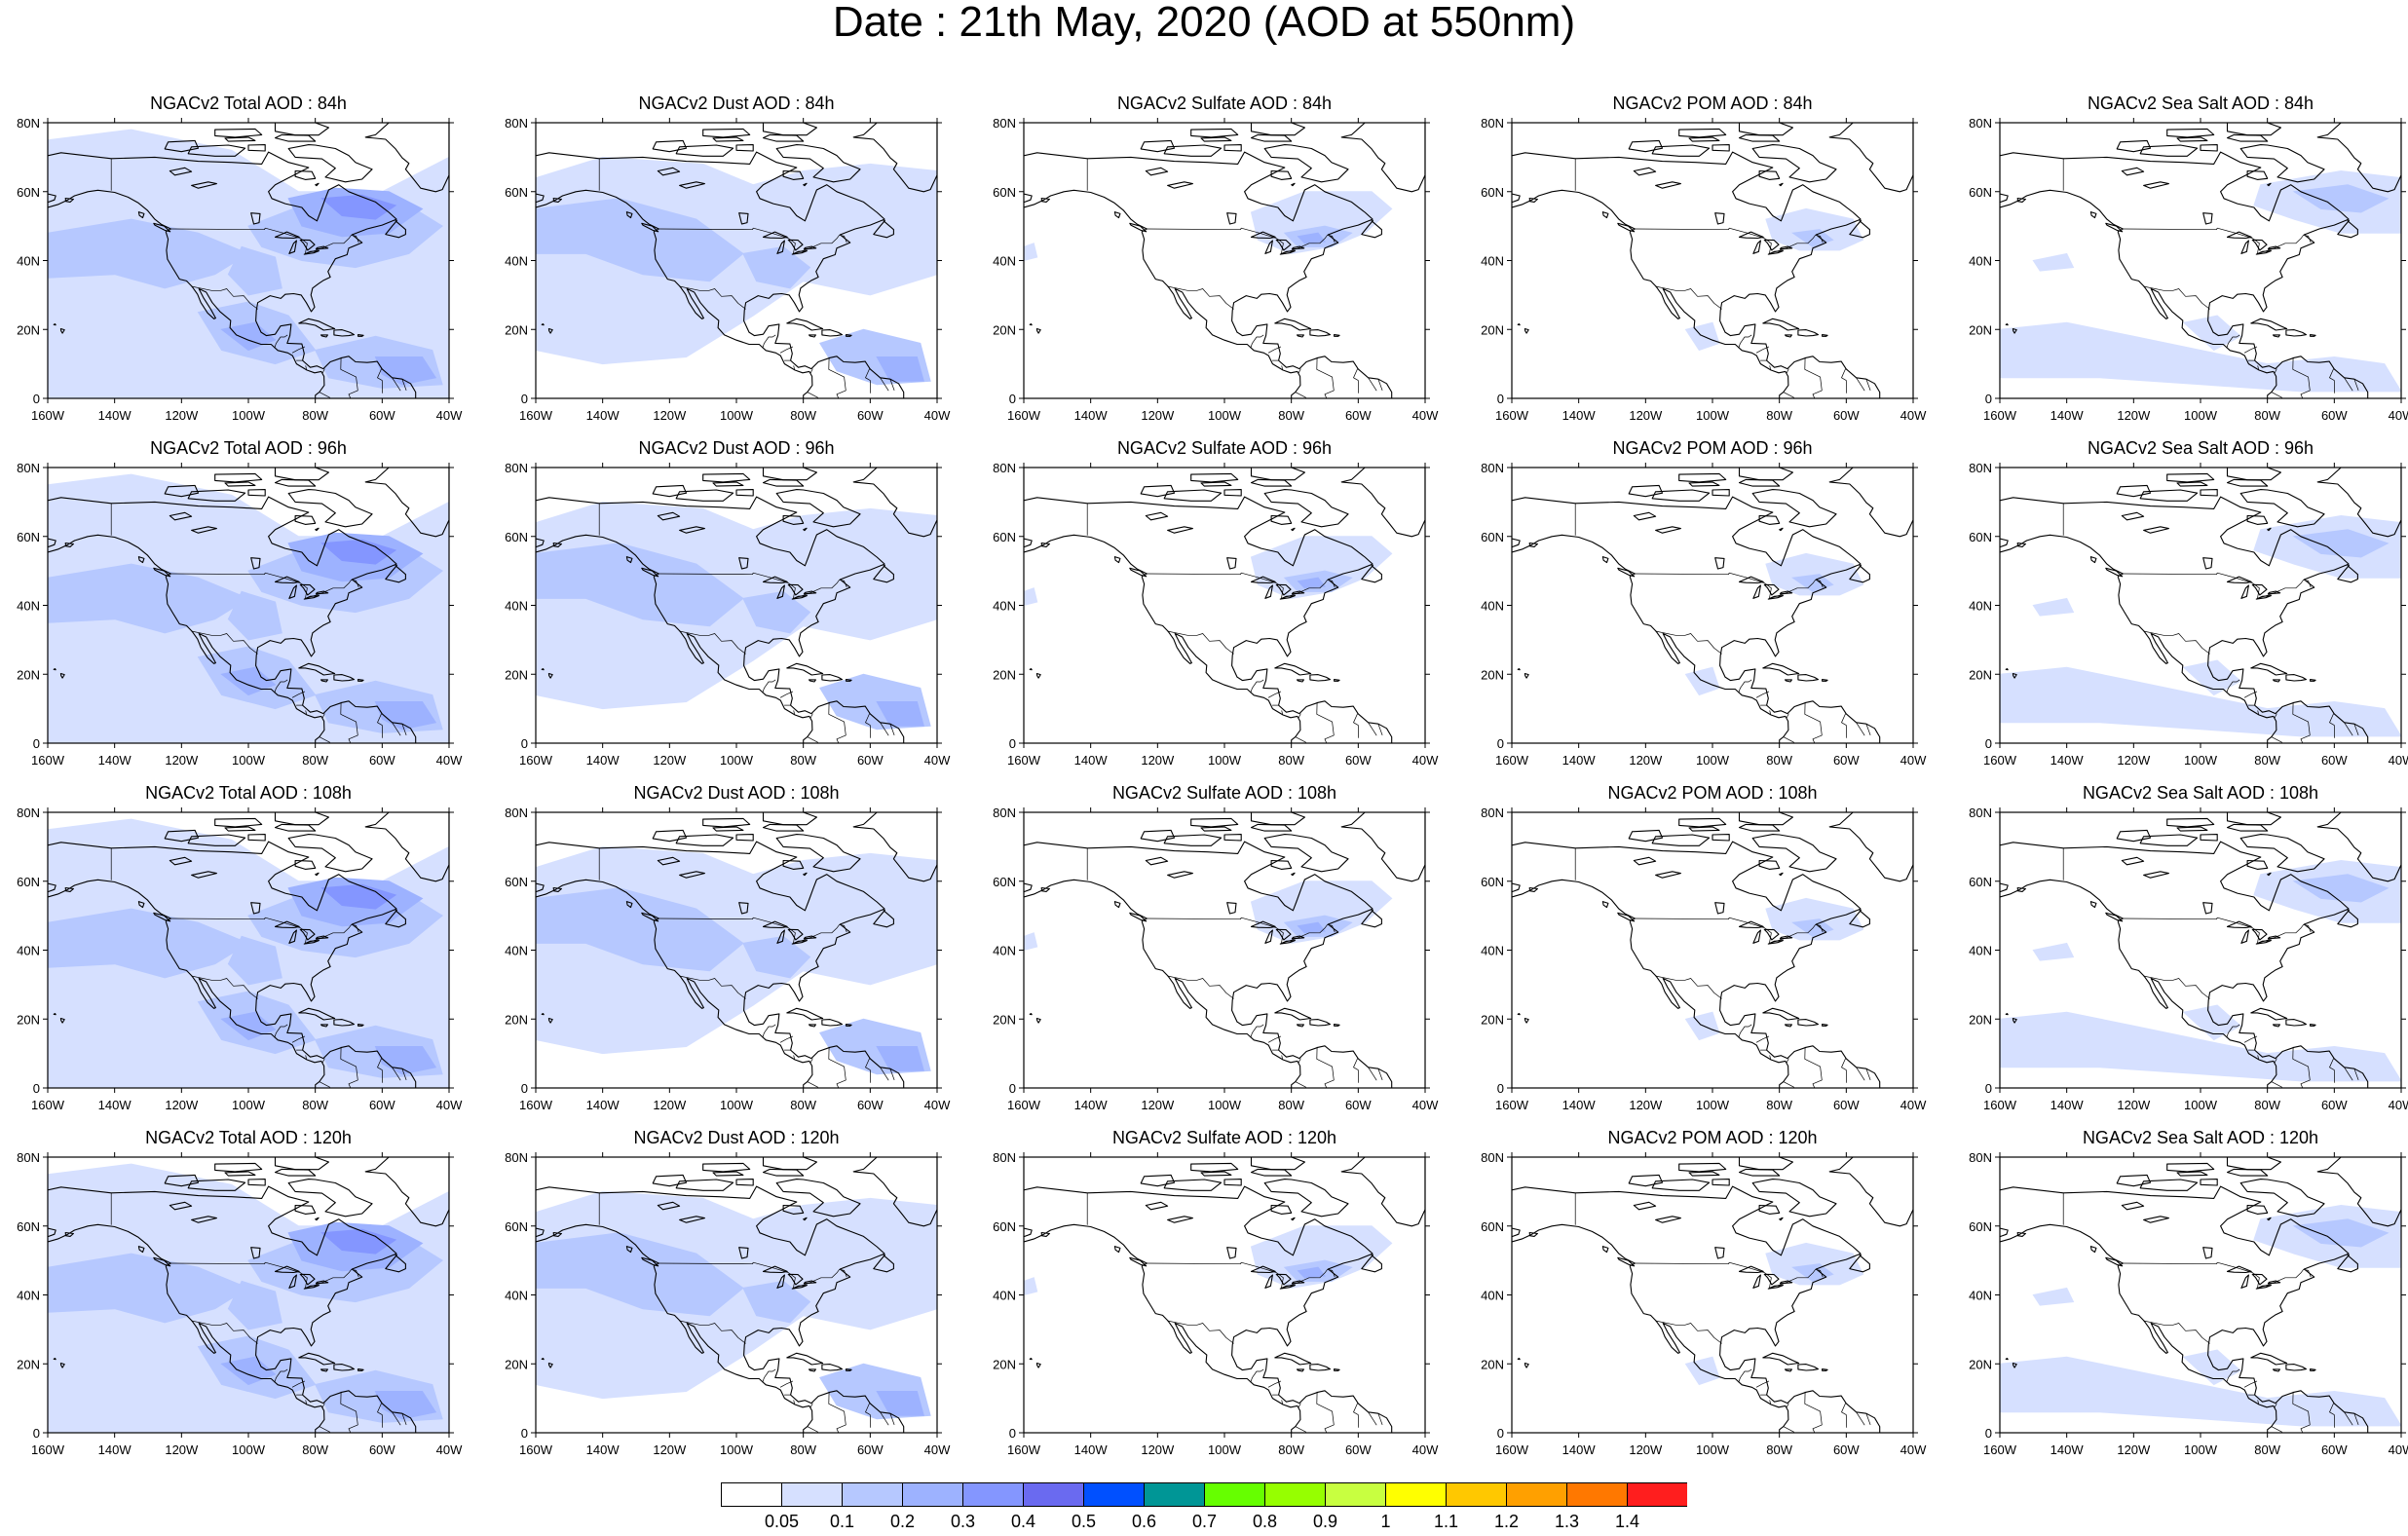  I want to click on lon-tick-label: 40W, so click(937, 415).